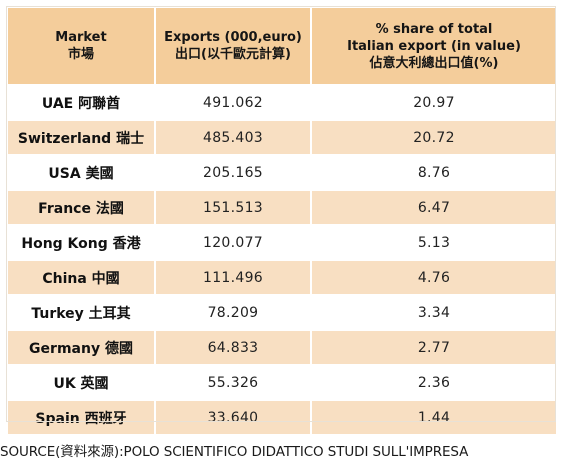 The width and height of the screenshot is (562, 476). Describe the element at coordinates (434, 277) in the screenshot. I see `share-cell: 4.76` at that location.